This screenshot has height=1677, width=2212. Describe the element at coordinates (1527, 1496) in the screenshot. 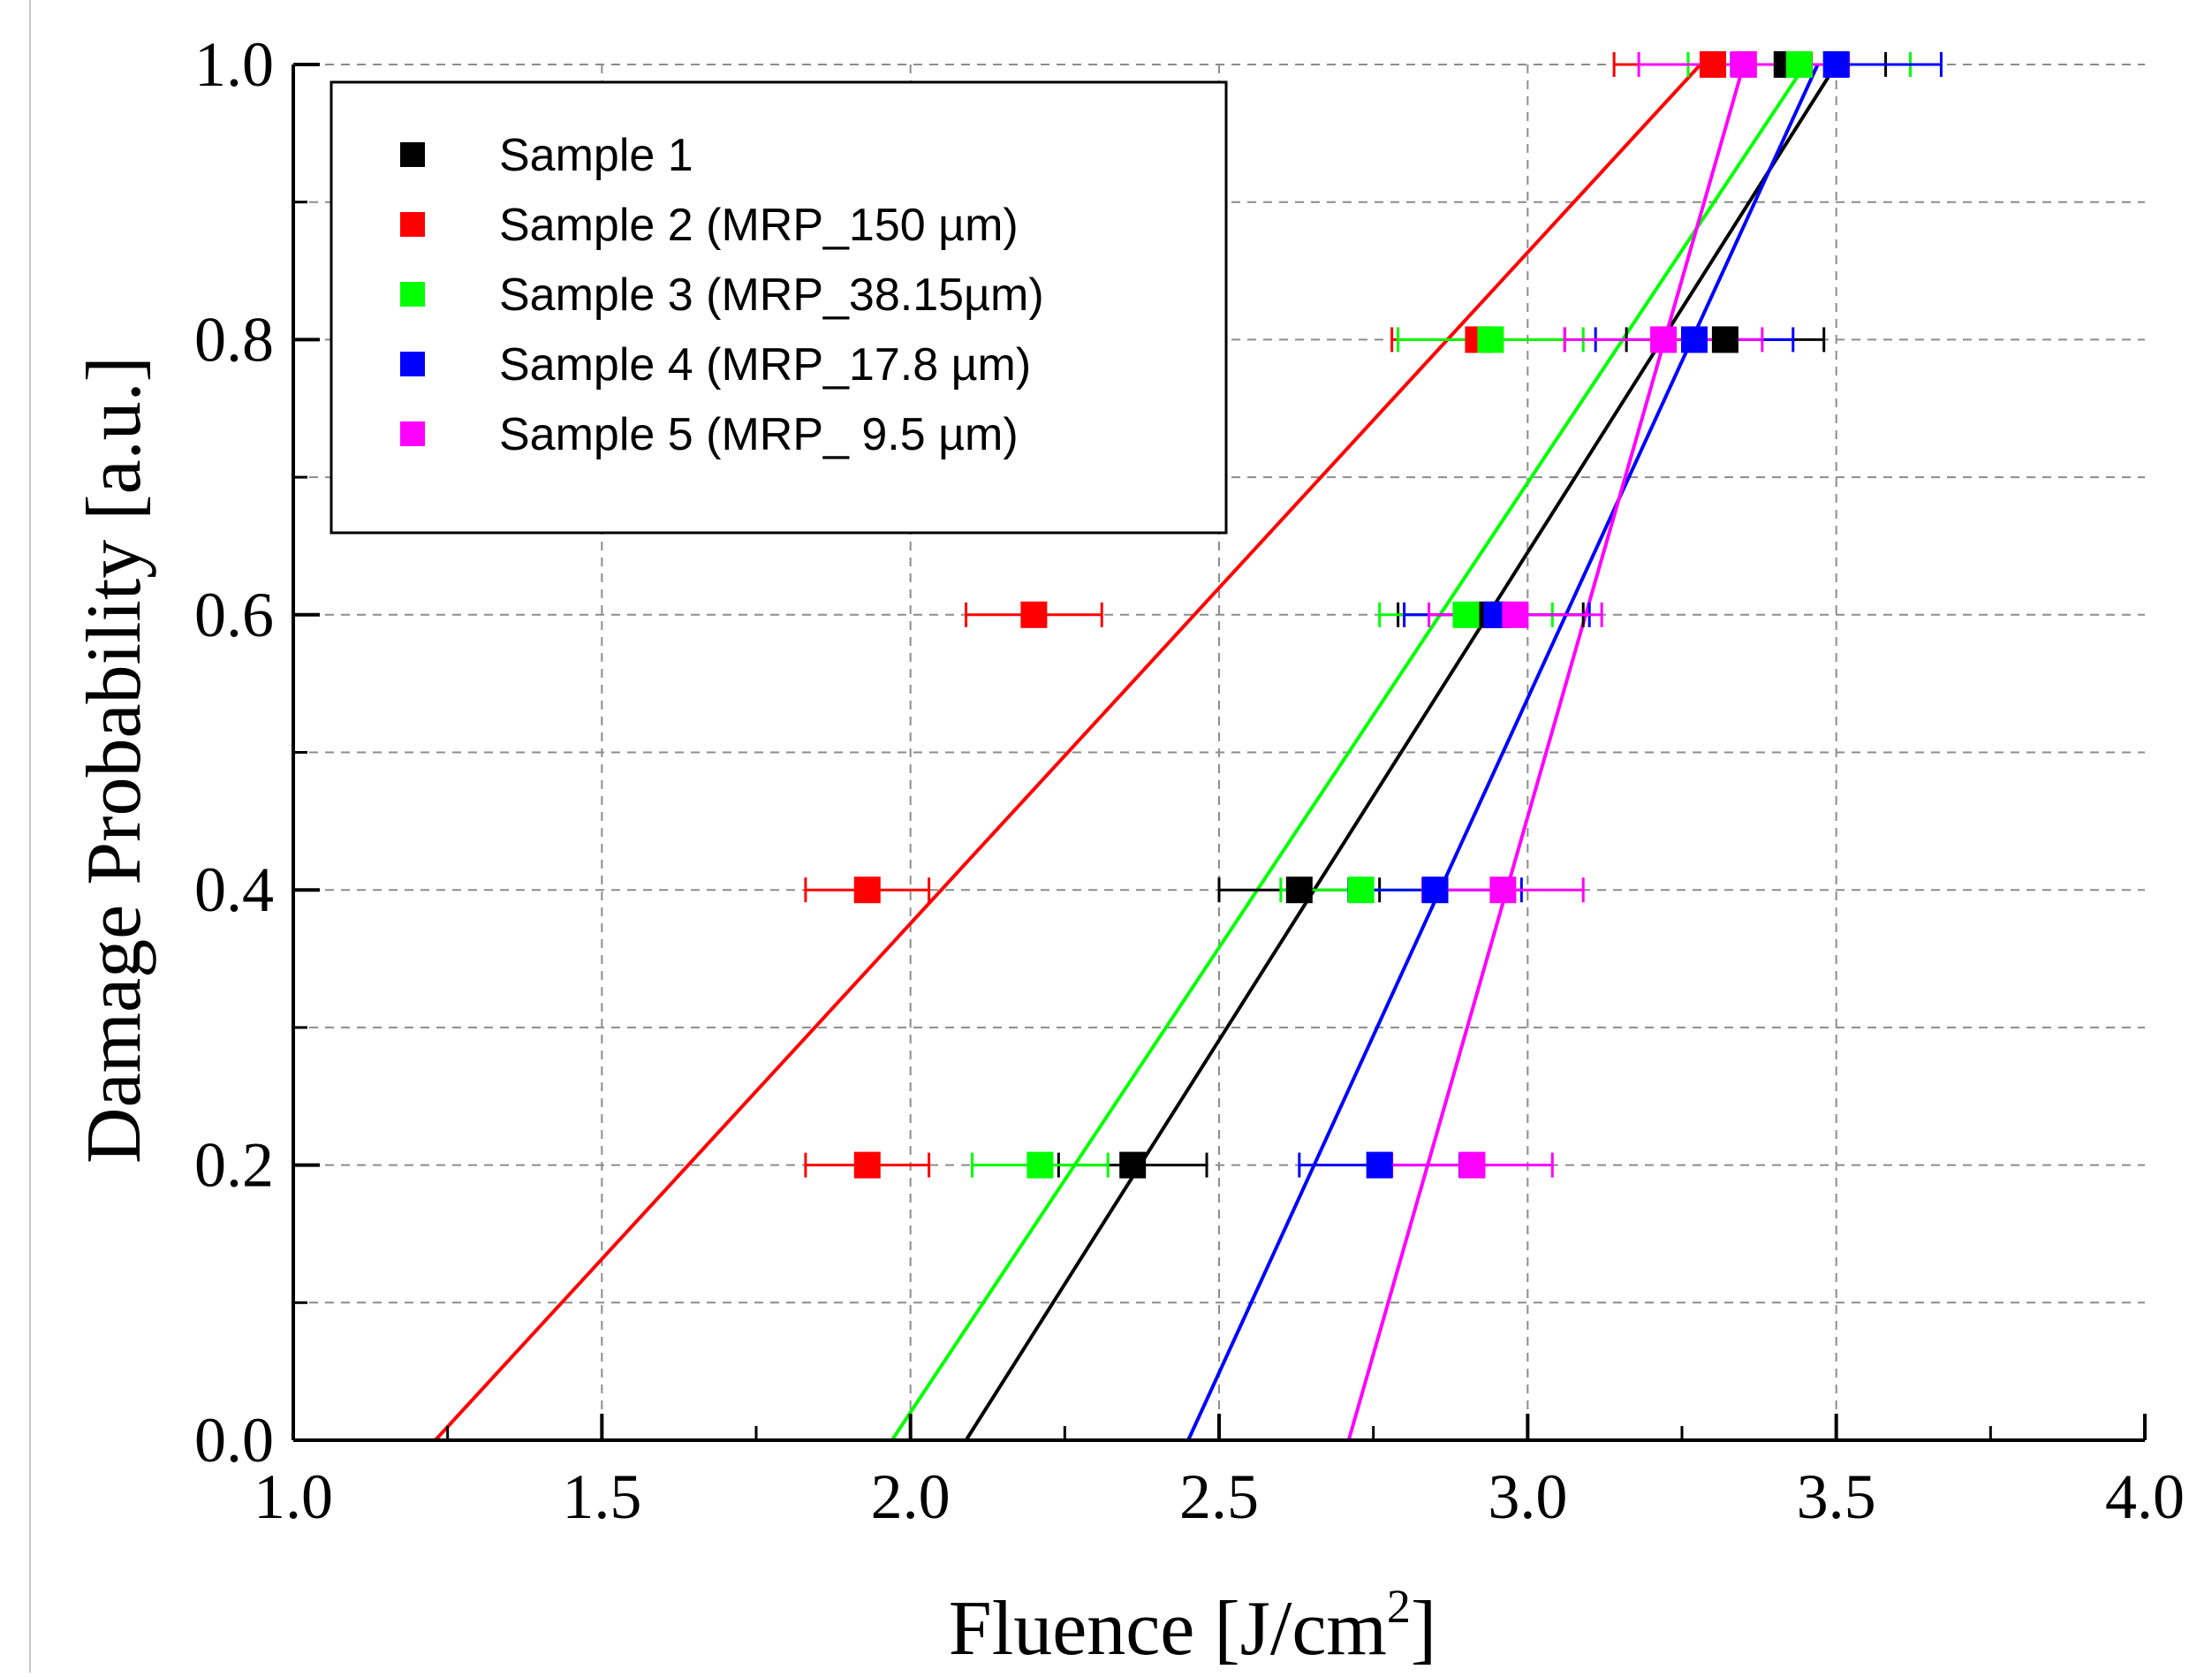

I see `x-tick-label: 3.0` at that location.